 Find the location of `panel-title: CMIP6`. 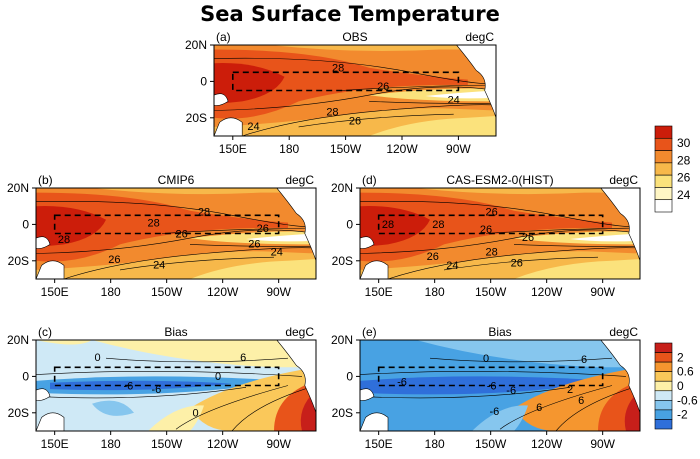

panel-title: CMIP6 is located at coordinates (176, 180).